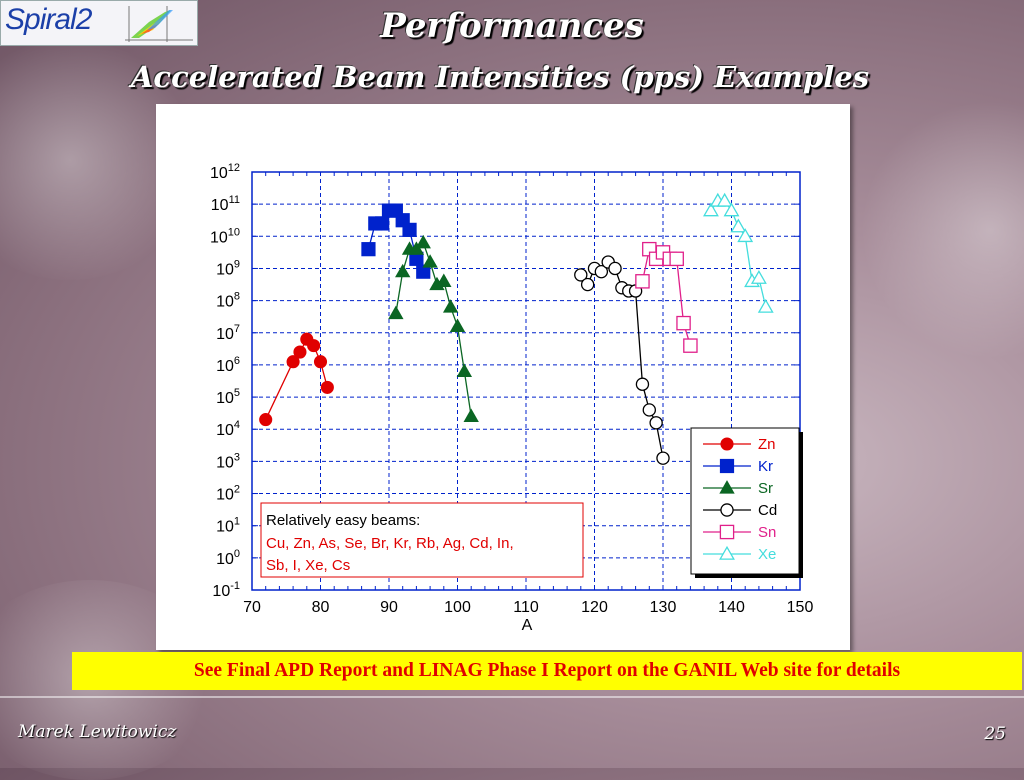 This screenshot has height=780, width=1024. What do you see at coordinates (594, 607) in the screenshot?
I see `x-tick-label: 120` at bounding box center [594, 607].